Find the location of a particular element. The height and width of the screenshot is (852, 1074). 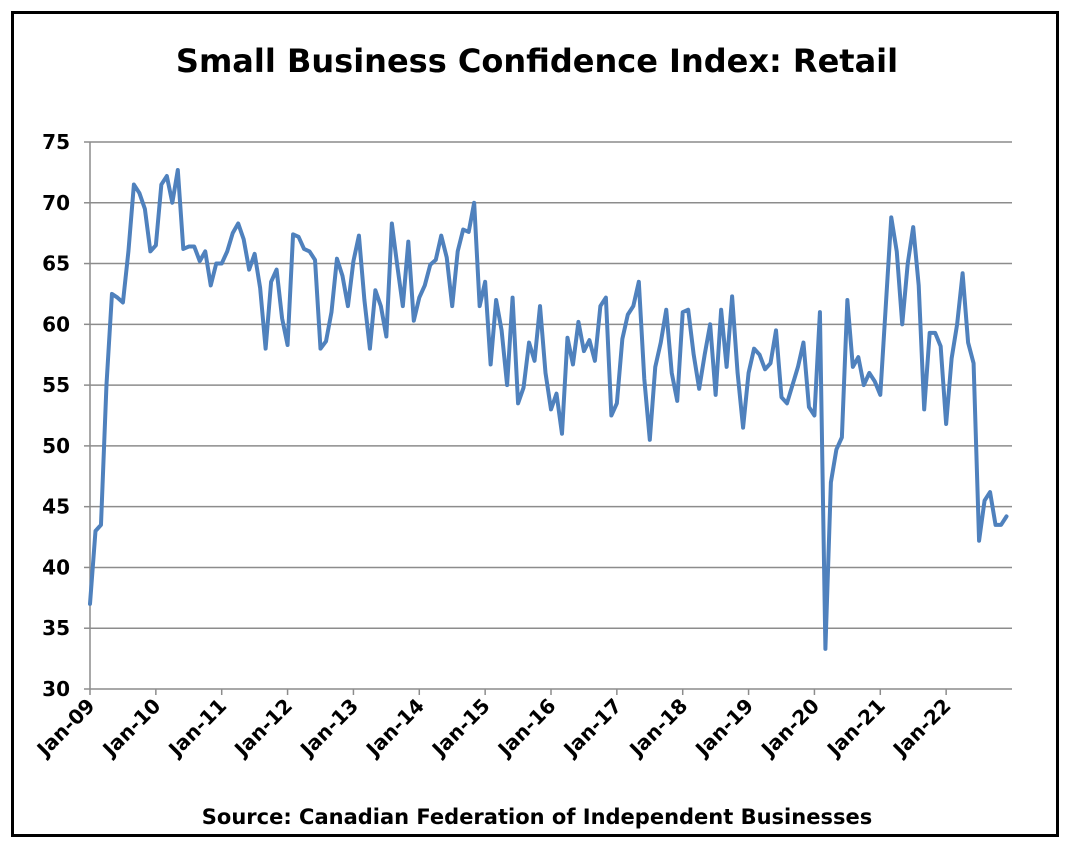

x-tick-label-Jan-19: Jan-19 is located at coordinates (723, 728).